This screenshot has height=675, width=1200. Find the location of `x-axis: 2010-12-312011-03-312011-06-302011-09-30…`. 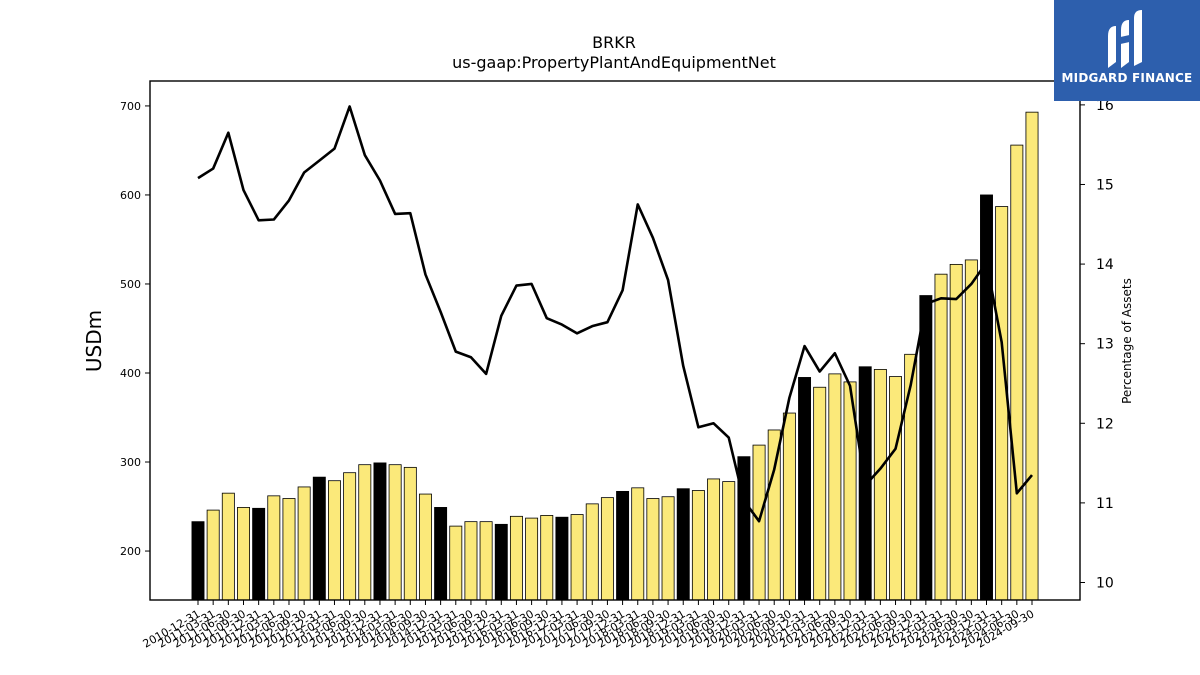

x-axis: 2010-12-312011-03-312011-06-302011-09-30… is located at coordinates (589, 625).